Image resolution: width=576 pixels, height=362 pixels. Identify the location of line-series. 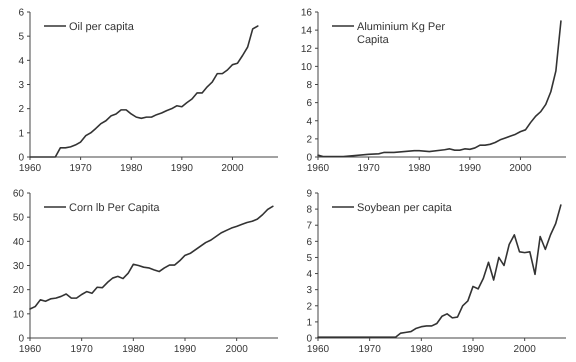
(151, 257).